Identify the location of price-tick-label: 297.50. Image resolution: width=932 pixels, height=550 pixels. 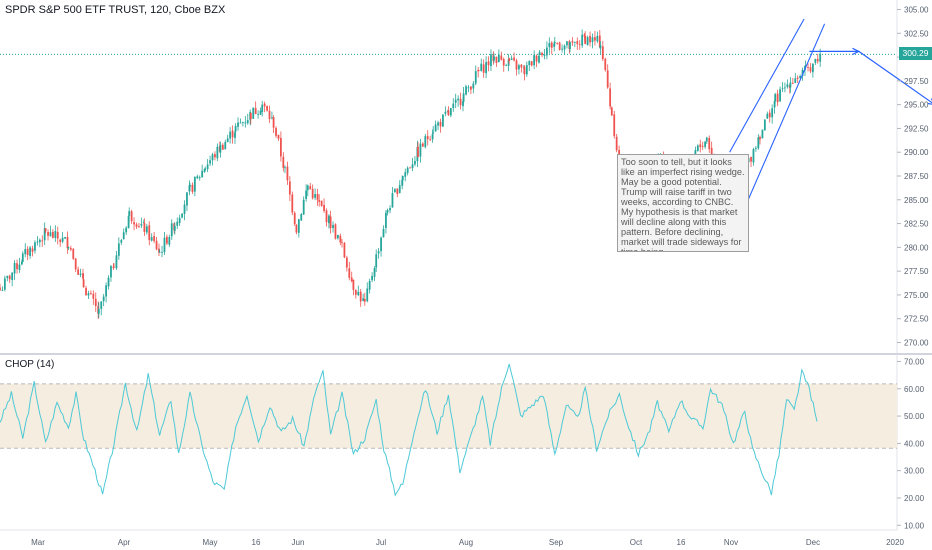
(916, 81).